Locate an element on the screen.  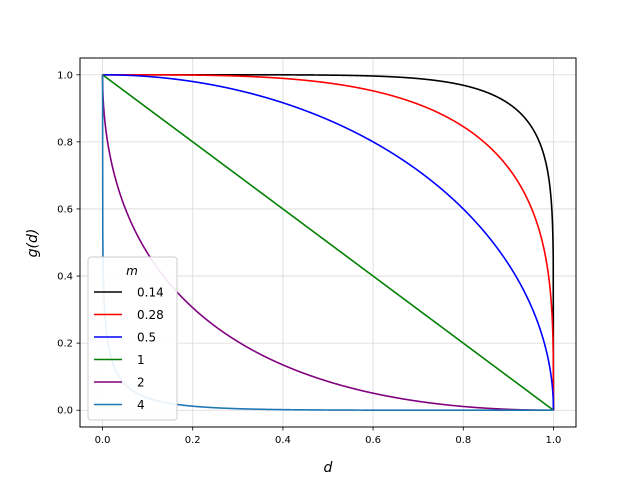
legend-label: 0.5 is located at coordinates (146, 338).